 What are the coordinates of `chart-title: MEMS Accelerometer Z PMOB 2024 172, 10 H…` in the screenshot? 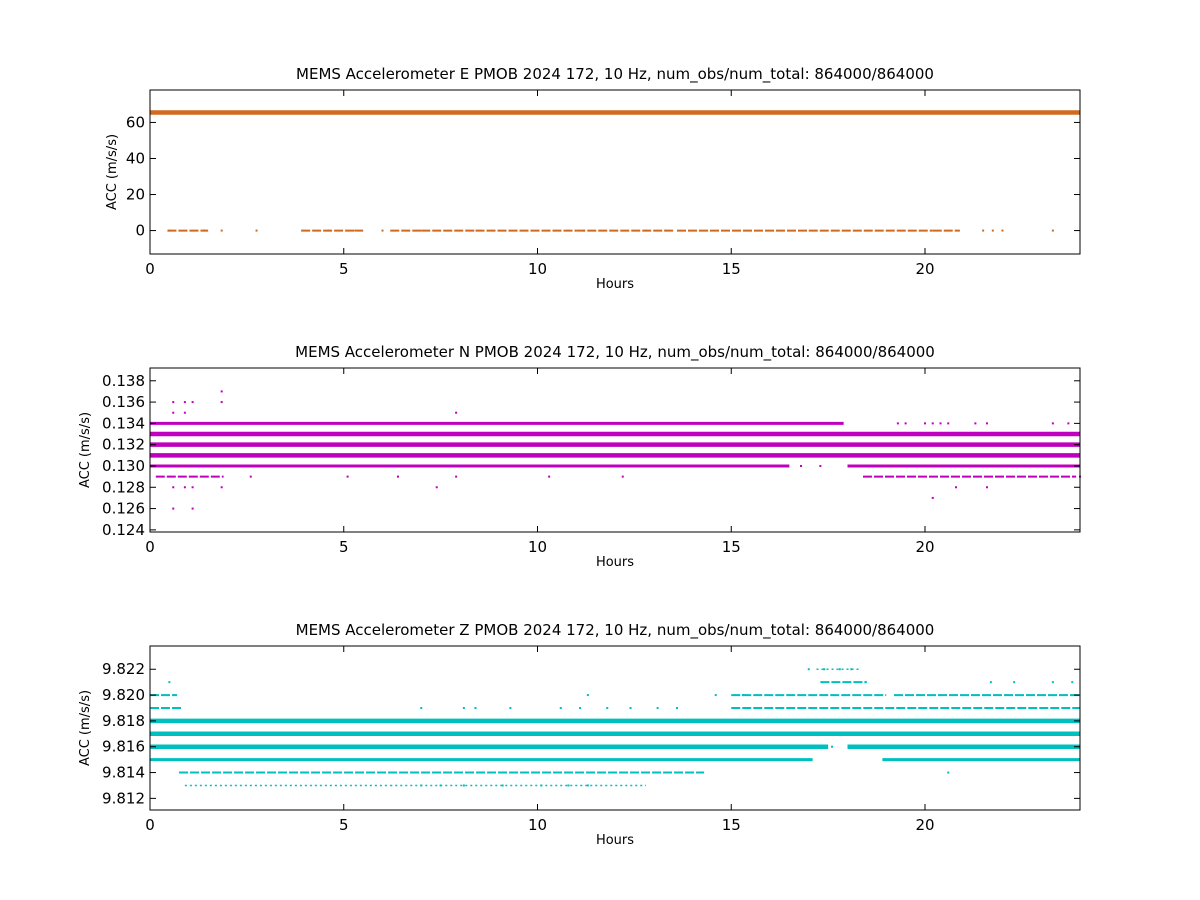 It's located at (615, 630).